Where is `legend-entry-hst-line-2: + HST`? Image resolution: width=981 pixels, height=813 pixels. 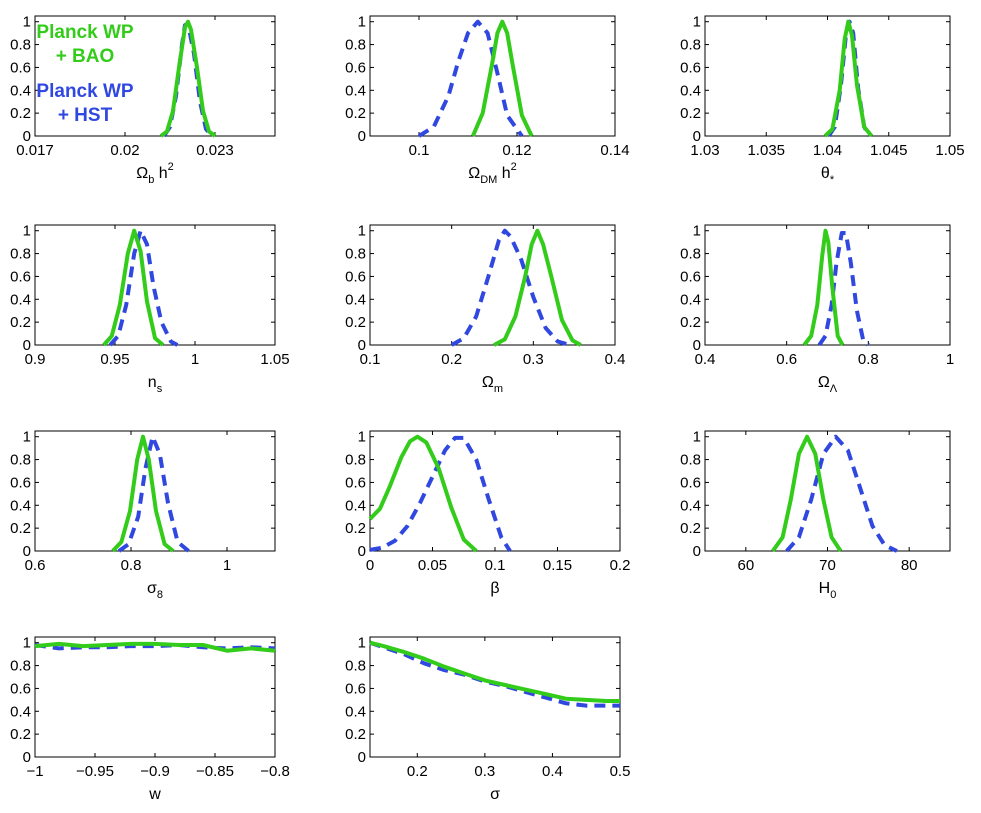
legend-entry-hst-line-2: + HST is located at coordinates (85, 115).